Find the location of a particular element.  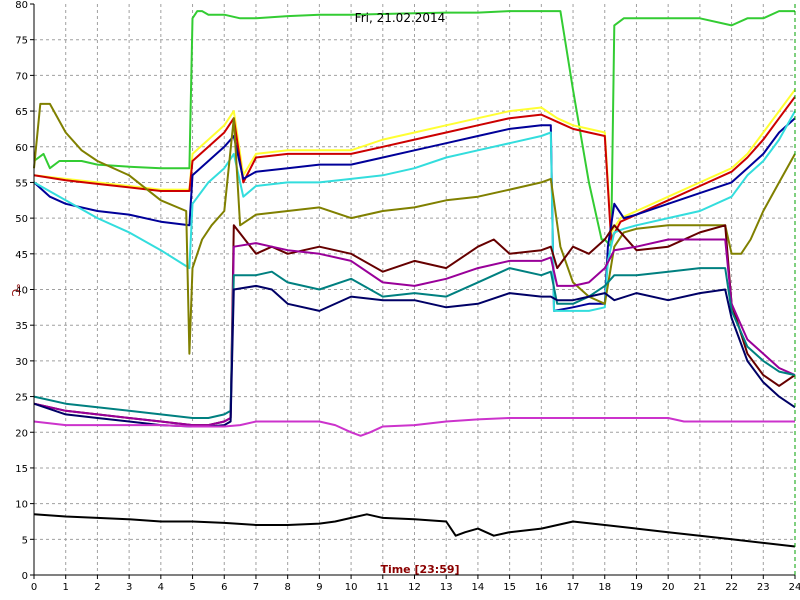

x-tick-label: 18 is located at coordinates (604, 587).